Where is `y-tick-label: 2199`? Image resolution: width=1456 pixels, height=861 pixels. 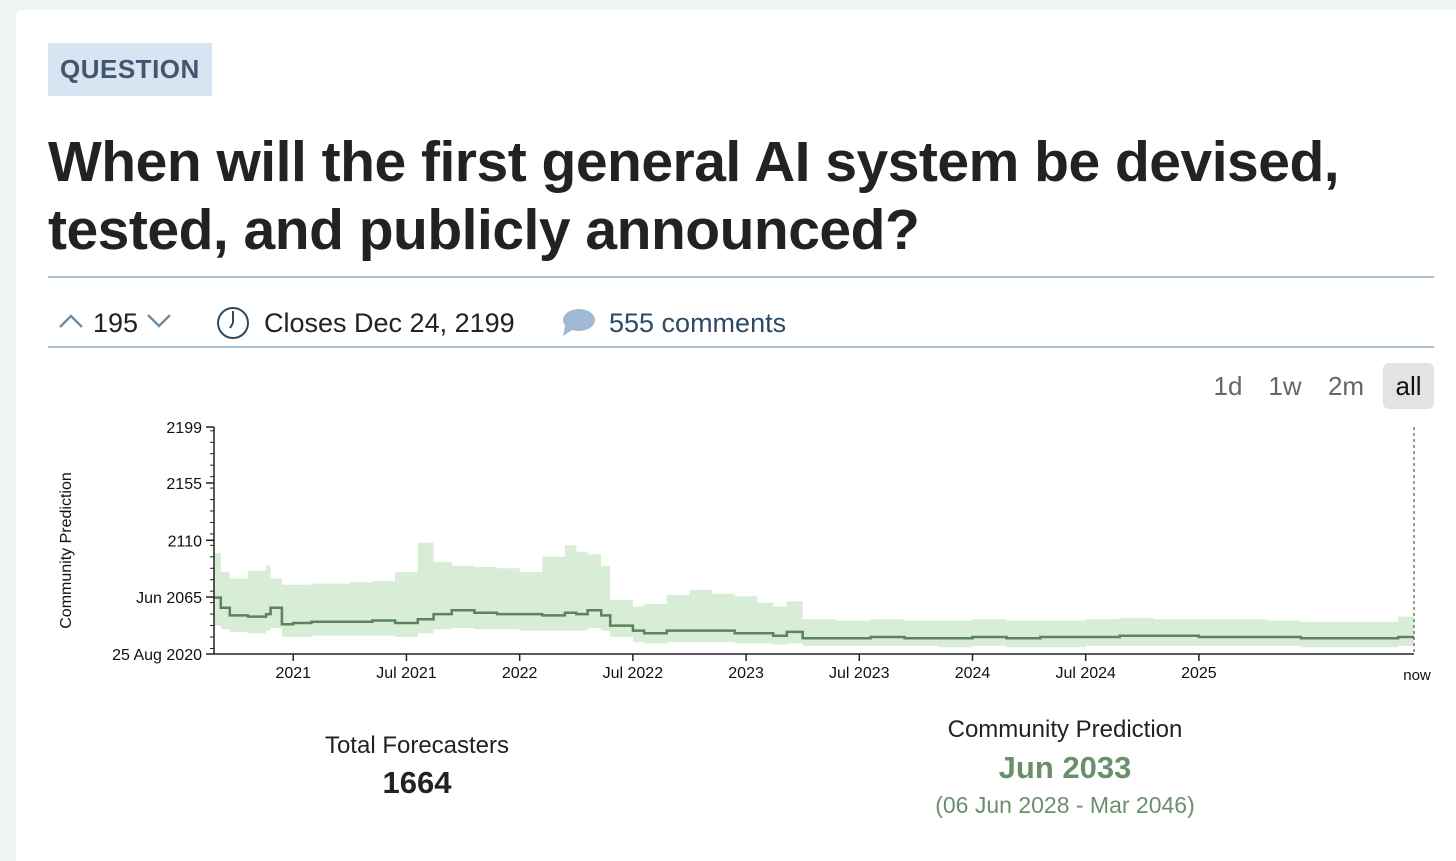 y-tick-label: 2199 is located at coordinates (184, 428).